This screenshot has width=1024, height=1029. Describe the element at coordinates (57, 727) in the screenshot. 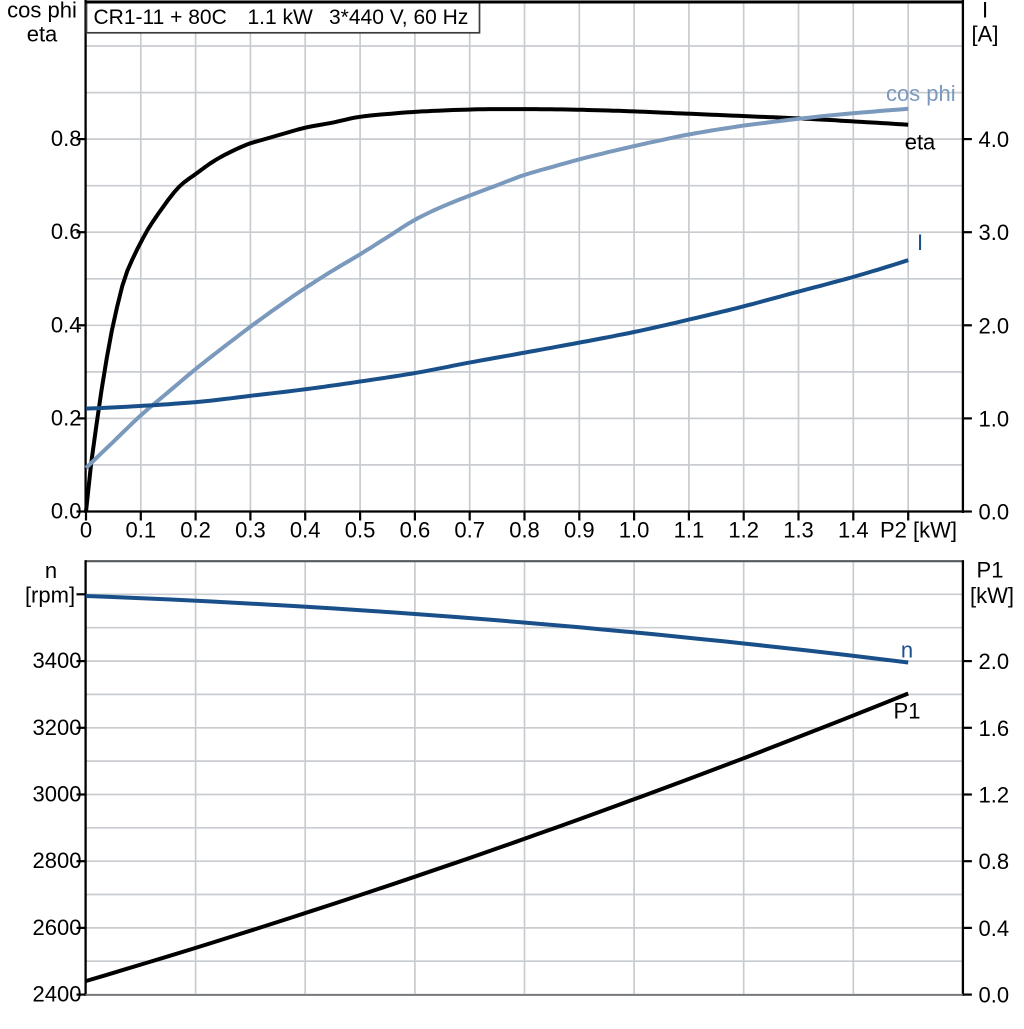

I see `svg-text: 3200` at that location.